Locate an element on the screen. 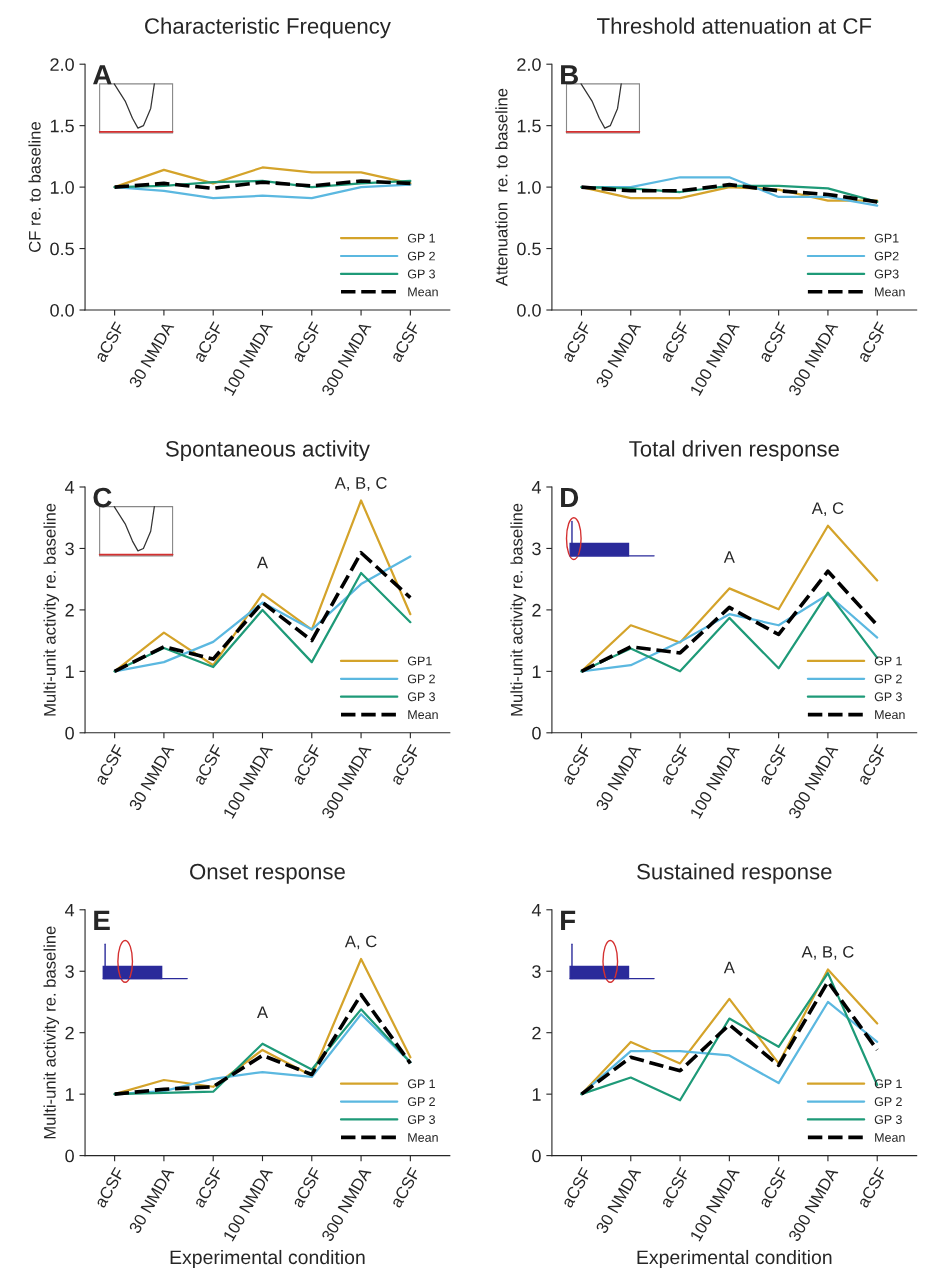  legend-label: GP2 is located at coordinates (886, 256).